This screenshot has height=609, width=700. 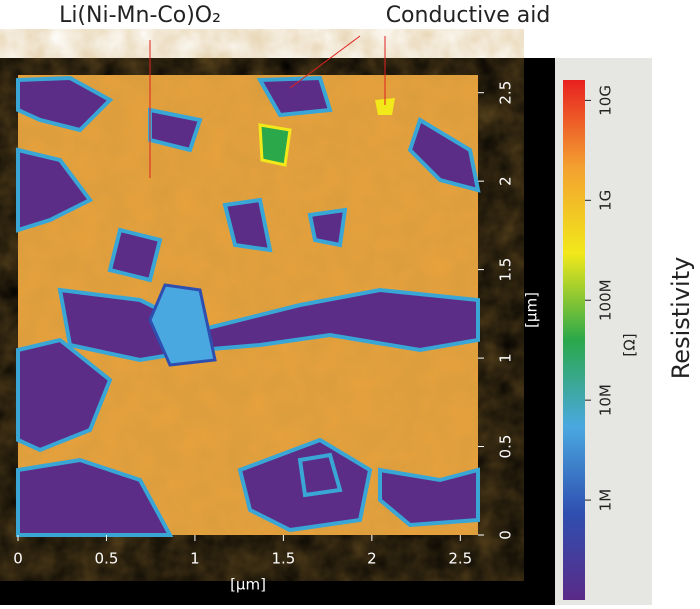 I want to click on colorbar-title: Resistivity, so click(x=681, y=318).